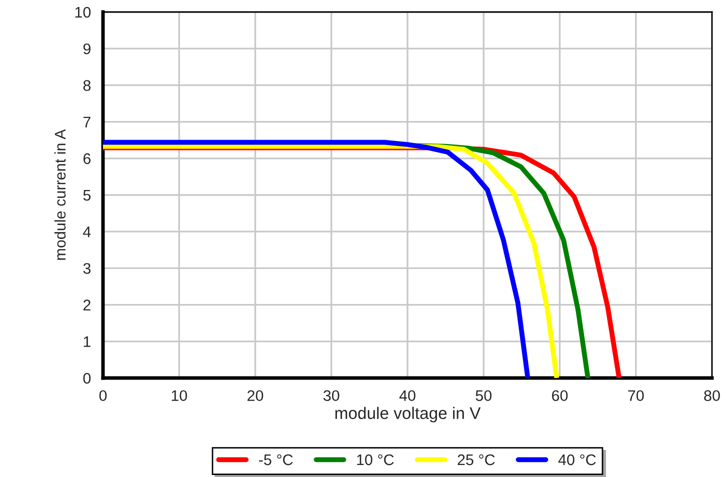  I want to click on y-tick-label: 6, so click(87, 158).